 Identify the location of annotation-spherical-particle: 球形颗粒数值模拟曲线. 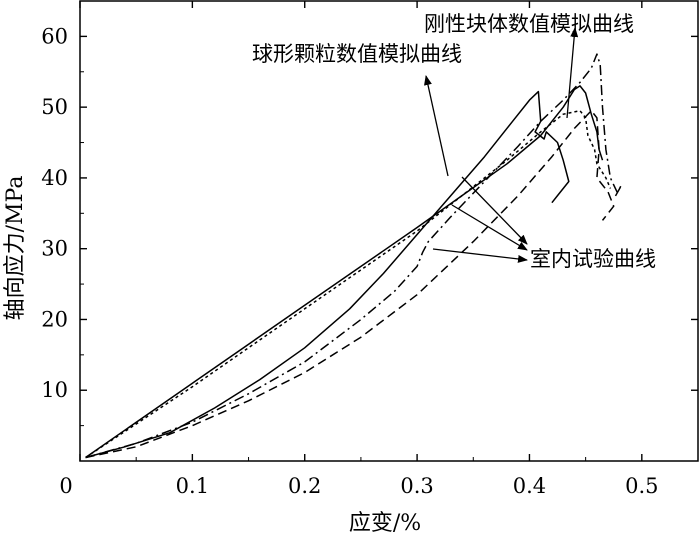
(357, 54).